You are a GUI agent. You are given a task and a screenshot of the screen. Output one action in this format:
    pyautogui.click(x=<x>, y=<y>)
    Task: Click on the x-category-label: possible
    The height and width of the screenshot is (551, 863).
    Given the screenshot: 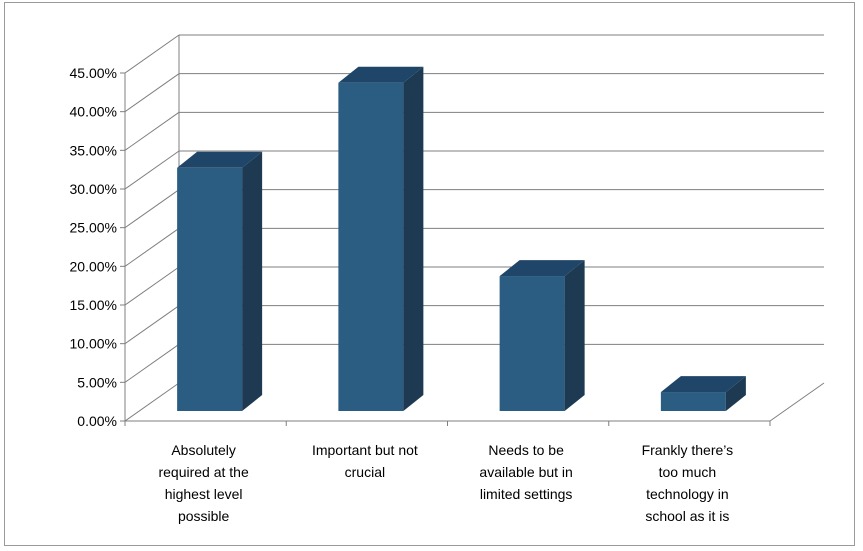 What is the action you would take?
    pyautogui.click(x=204, y=516)
    